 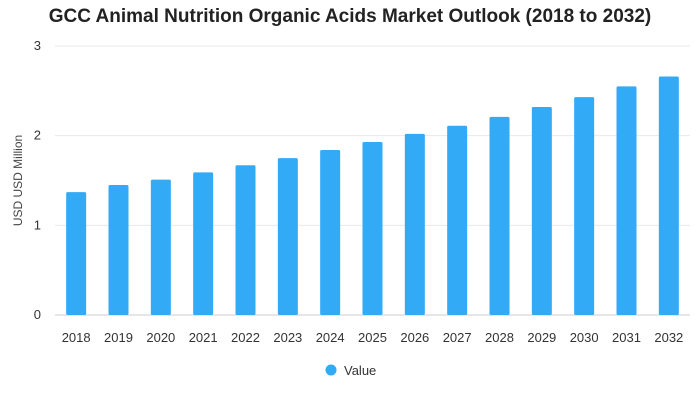 I want to click on legend: Value, so click(x=350, y=370).